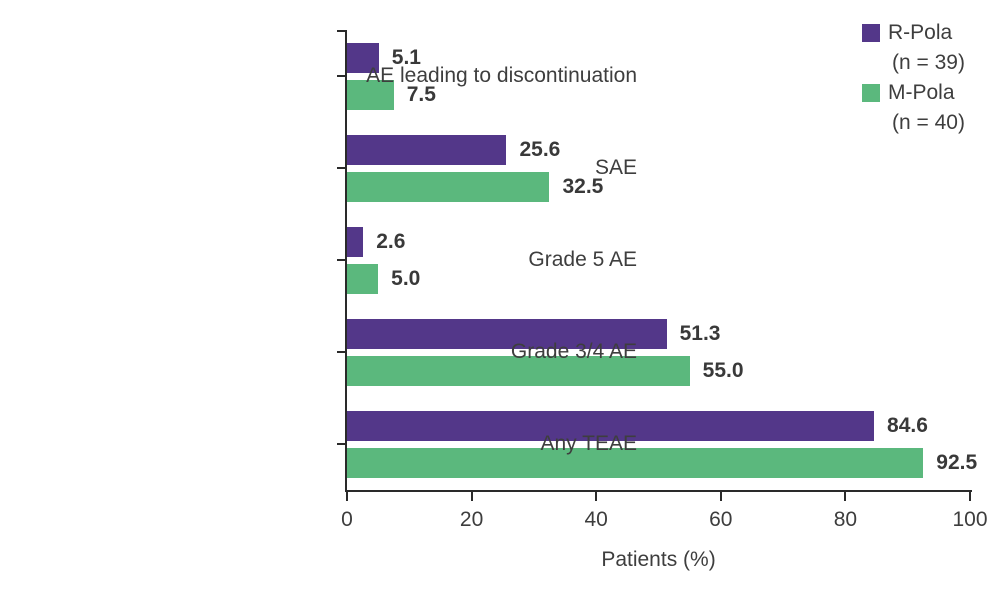 This screenshot has width=1000, height=603. Describe the element at coordinates (921, 92) in the screenshot. I see `legend-label: M-Pola` at that location.